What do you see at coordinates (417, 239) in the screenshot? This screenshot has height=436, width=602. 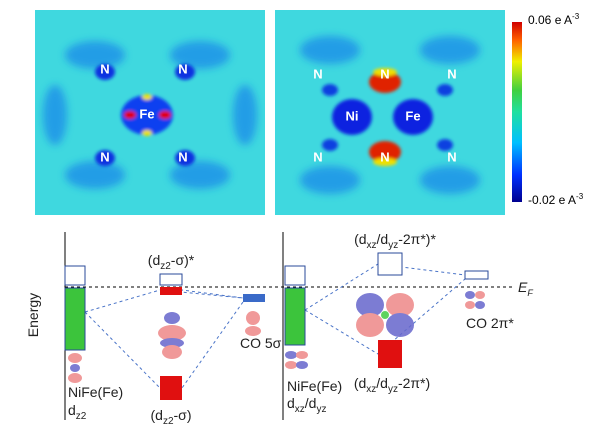 I see `label-part: -2π*)*` at bounding box center [417, 239].